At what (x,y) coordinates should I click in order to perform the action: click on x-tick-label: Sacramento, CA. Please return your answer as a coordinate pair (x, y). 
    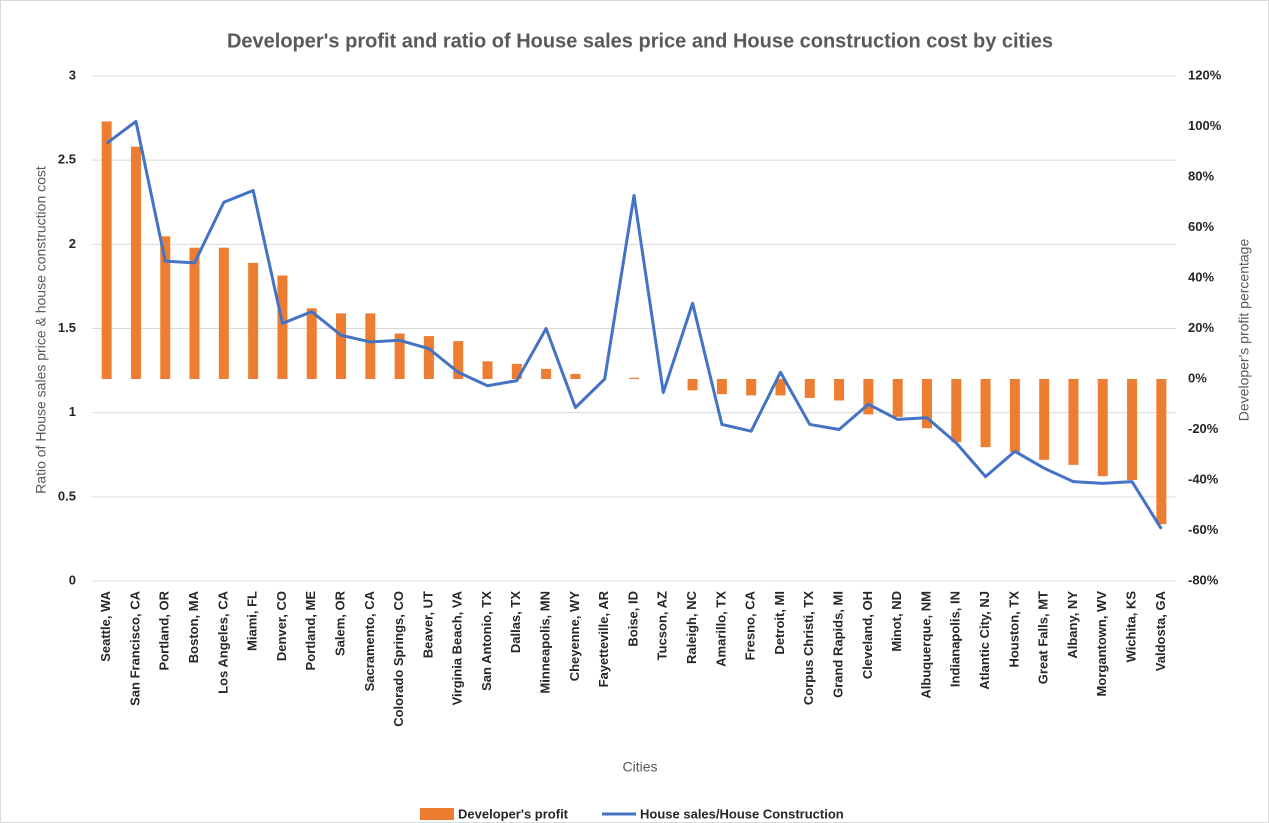
    Looking at the image, I should click on (369, 640).